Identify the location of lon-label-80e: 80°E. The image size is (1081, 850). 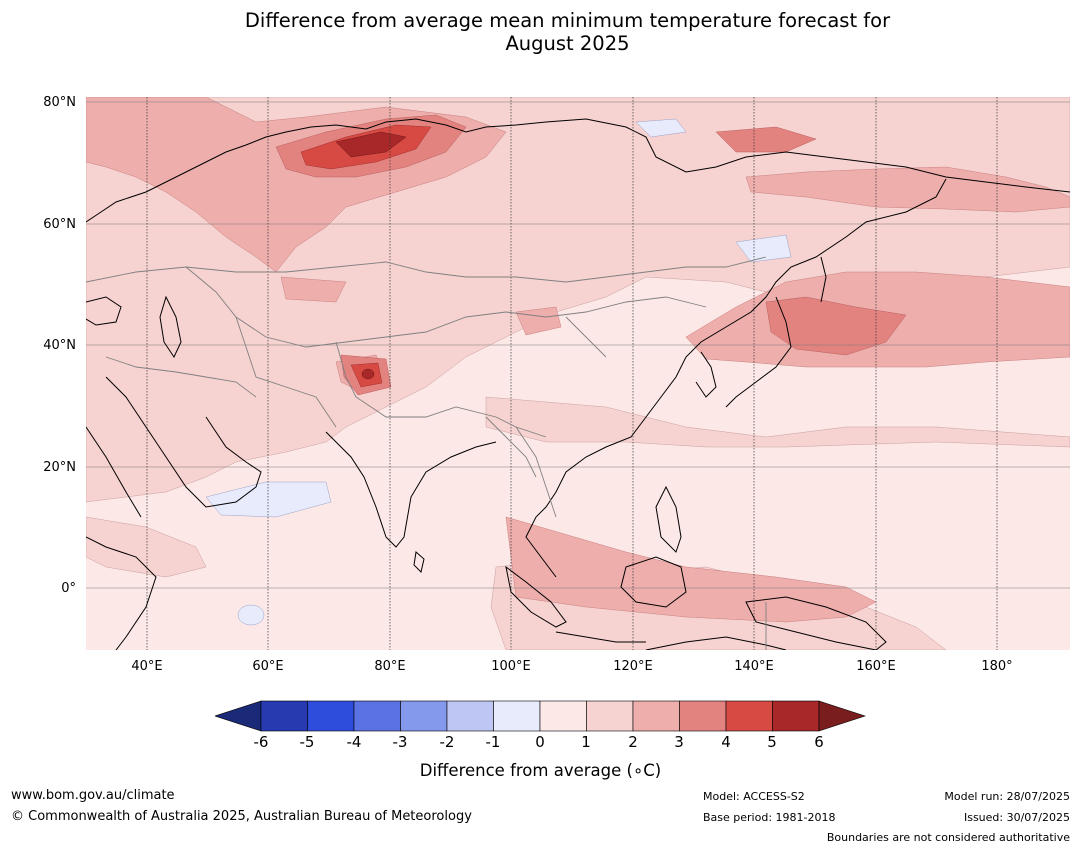
(390, 666).